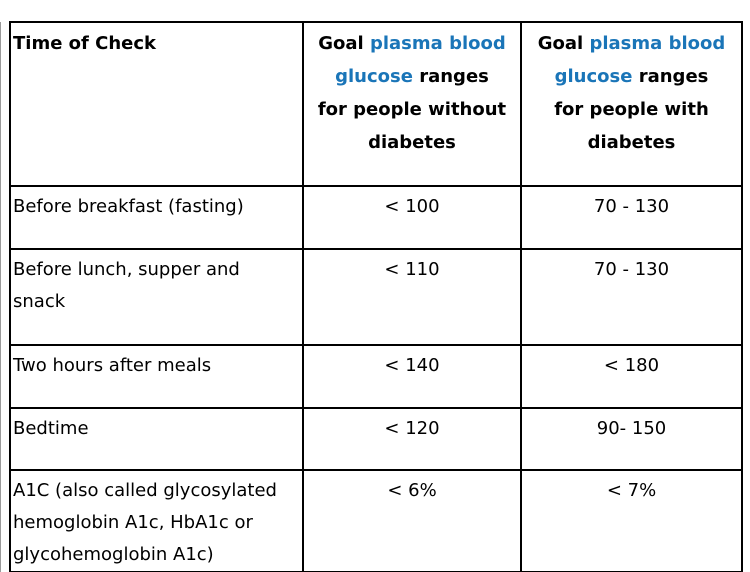 The image size is (750, 572). Describe the element at coordinates (0, 297) in the screenshot. I see `page-left-edge-line` at that location.